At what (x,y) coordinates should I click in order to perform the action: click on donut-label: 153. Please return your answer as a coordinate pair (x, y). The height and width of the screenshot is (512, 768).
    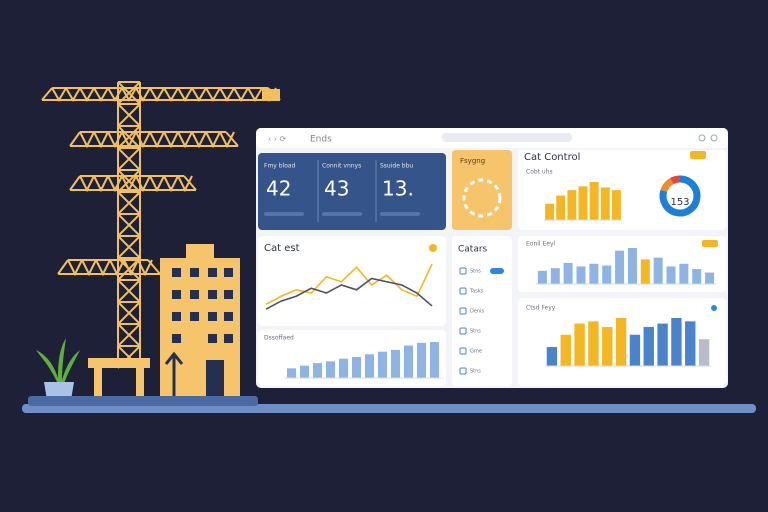
    Looking at the image, I should click on (679, 202).